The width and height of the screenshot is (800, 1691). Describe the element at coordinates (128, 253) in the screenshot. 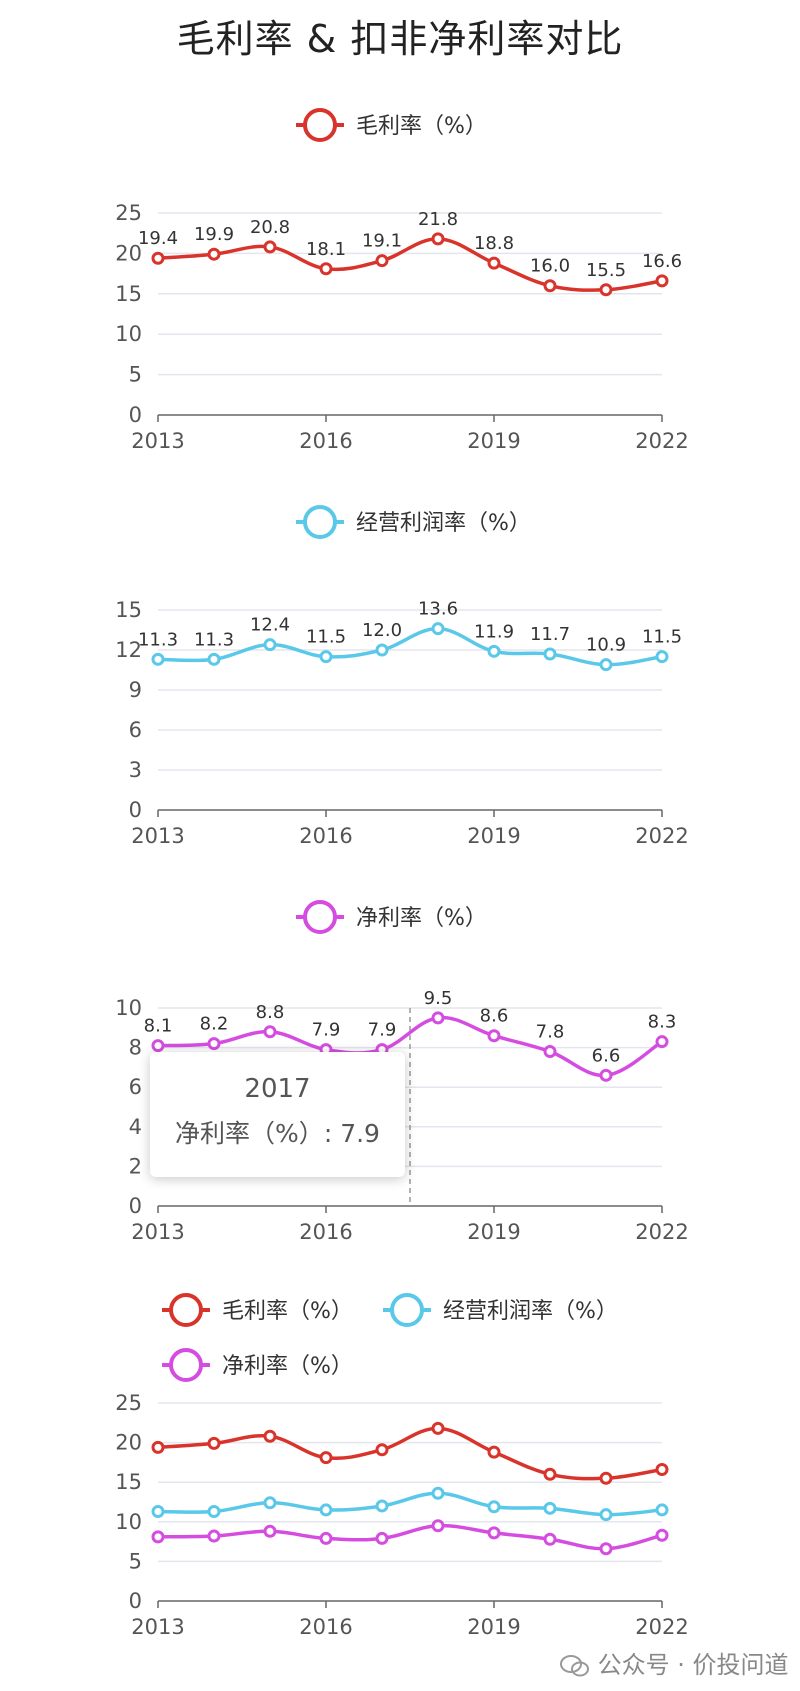

I see `y-tick-label: 20` at that location.